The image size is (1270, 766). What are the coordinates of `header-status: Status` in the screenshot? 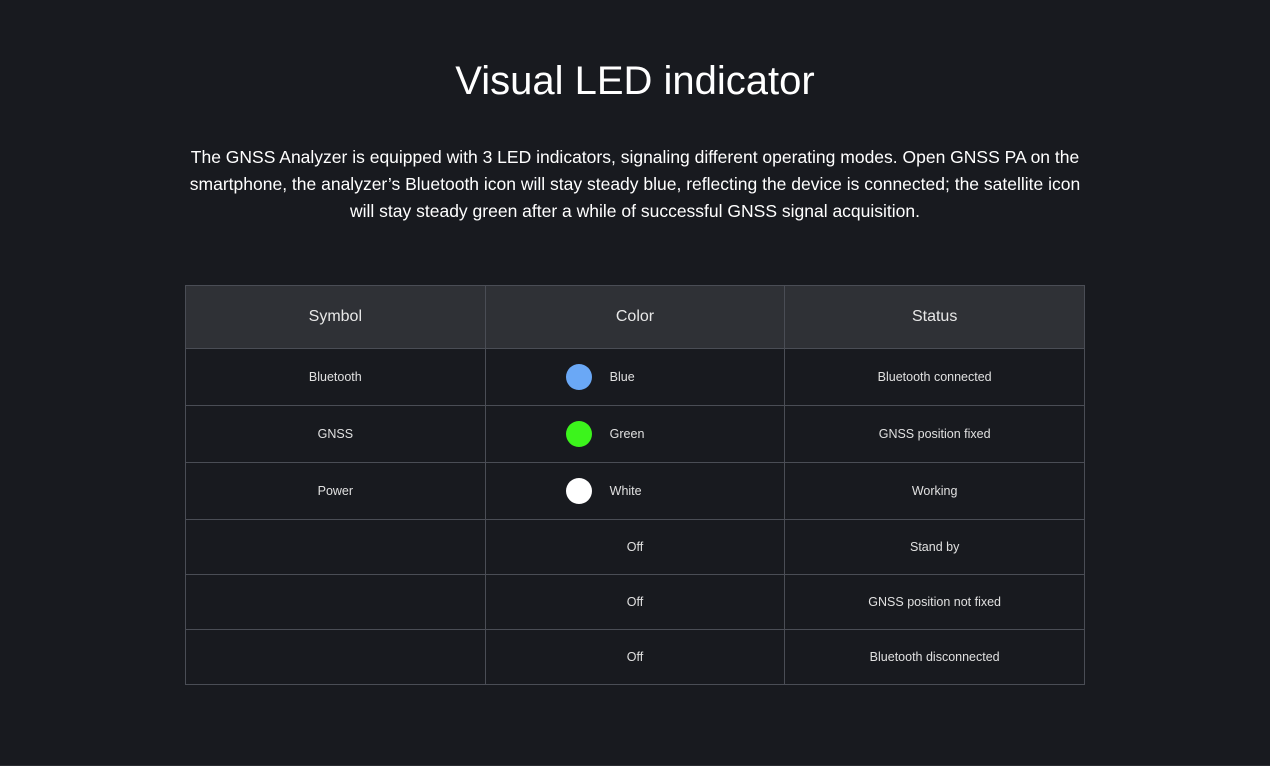 It's located at (934, 317).